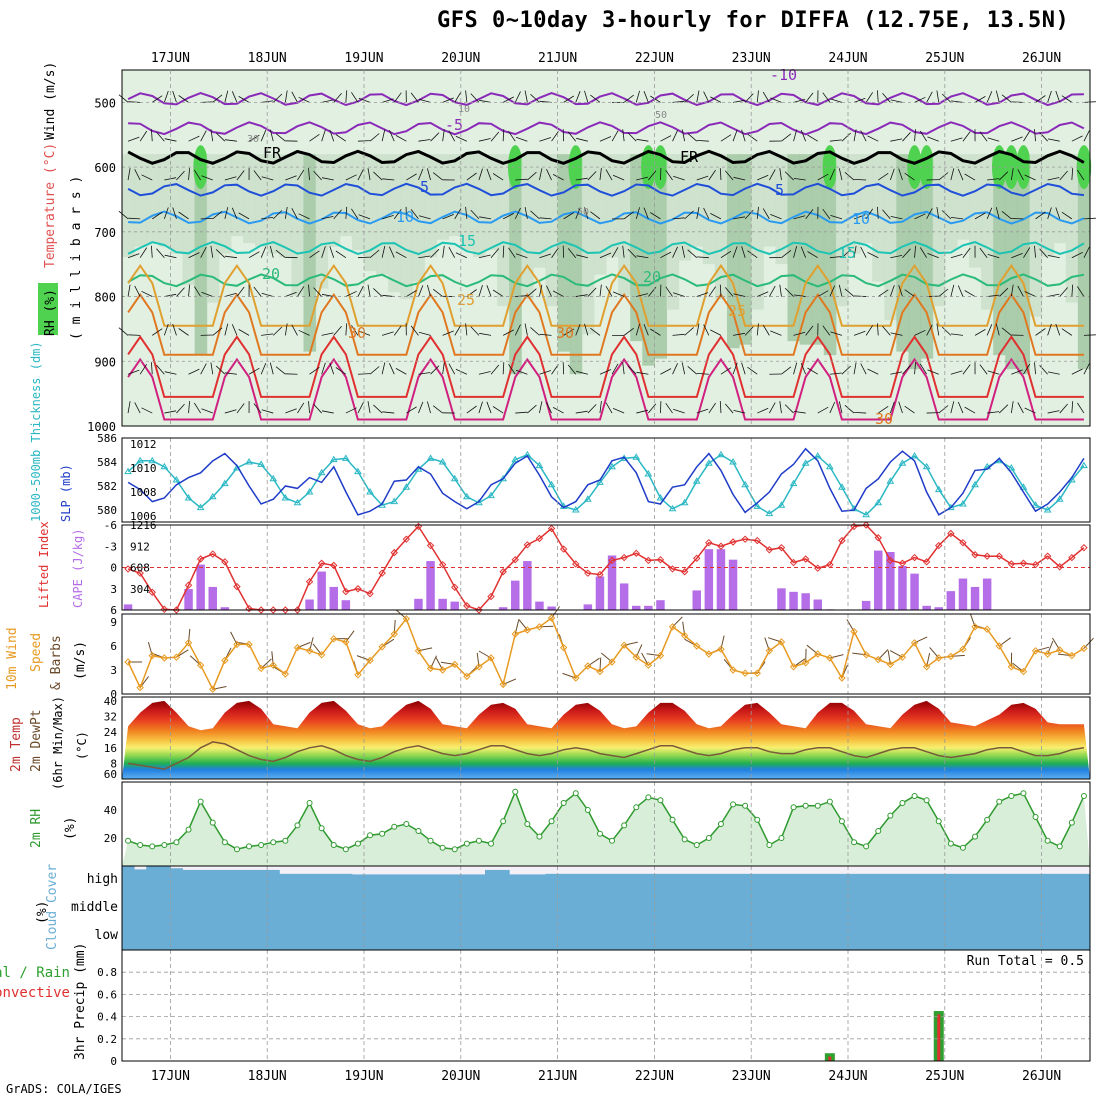 The height and width of the screenshot is (1100, 1100). I want to click on temperature-isotherm, so click(605, 389).